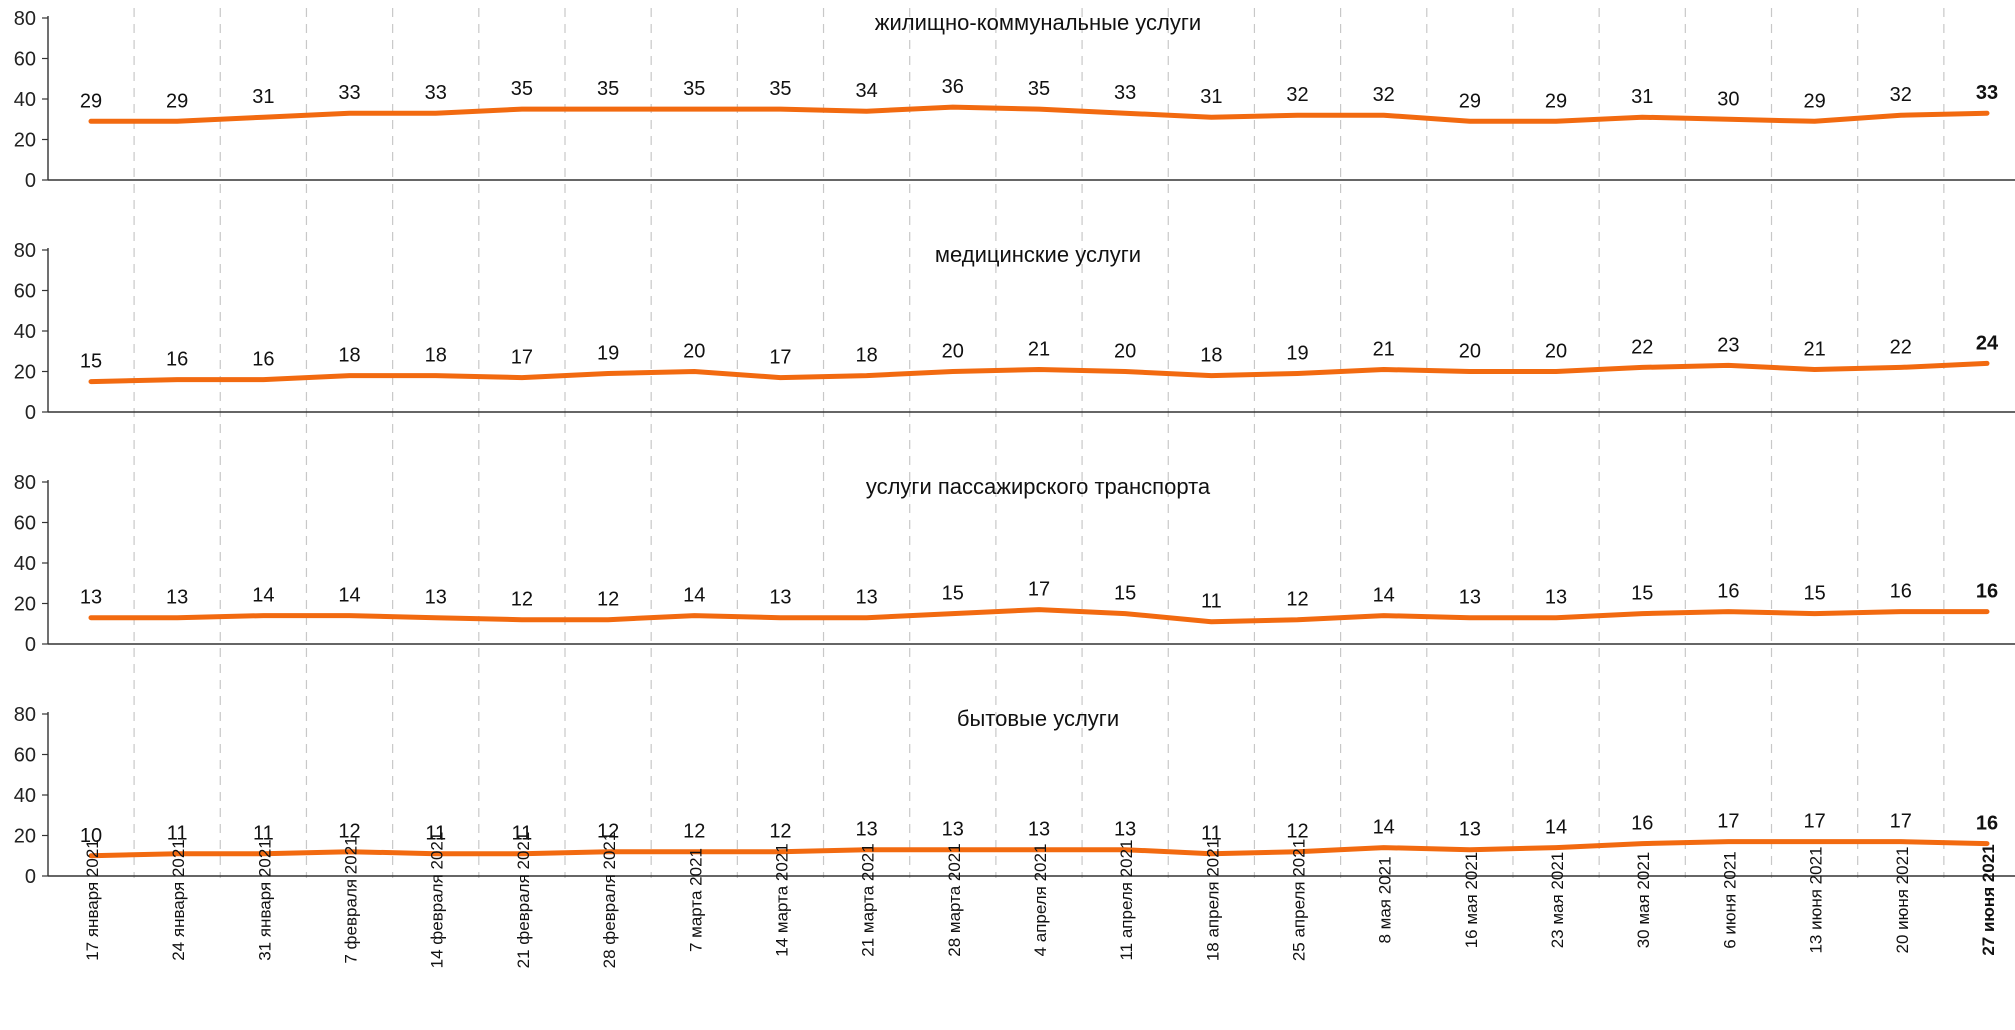  I want to click on x-tick-label: 24 января 2021, so click(178, 900).